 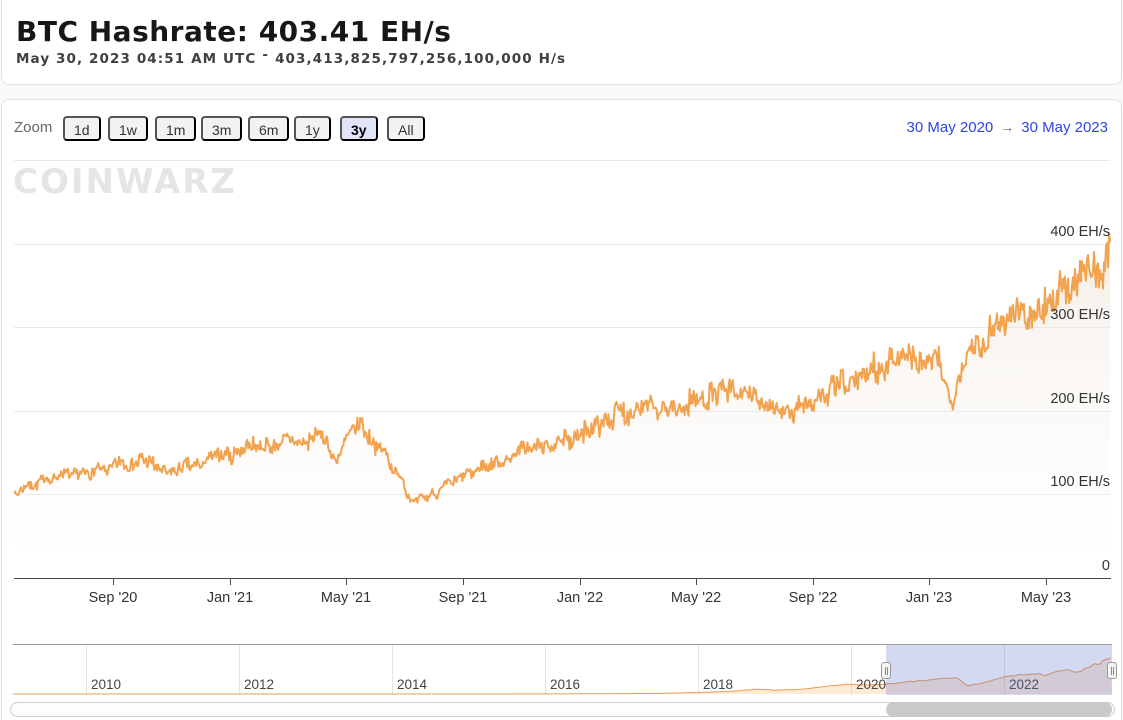 I want to click on x-axis-label-may22: May '22, so click(x=696, y=598).